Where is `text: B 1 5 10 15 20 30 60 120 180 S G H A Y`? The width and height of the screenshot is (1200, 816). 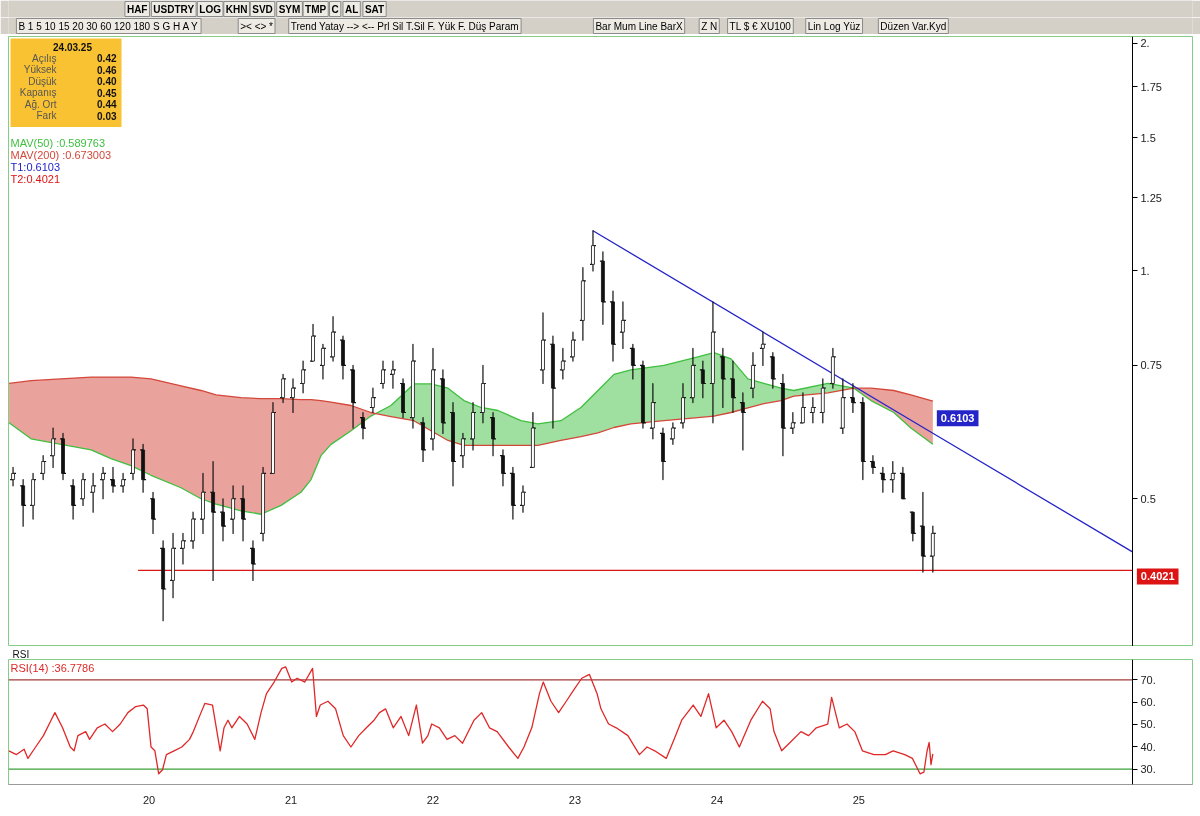 text: B 1 5 10 15 20 30 60 120 180 S G H A Y is located at coordinates (108, 26).